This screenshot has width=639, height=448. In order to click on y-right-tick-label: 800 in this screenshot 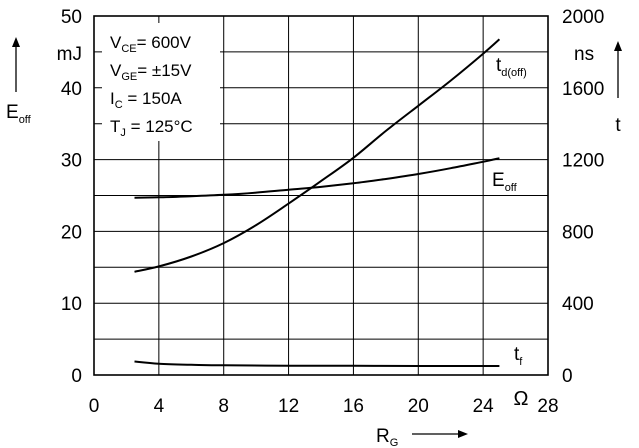, I will do `click(578, 232)`.